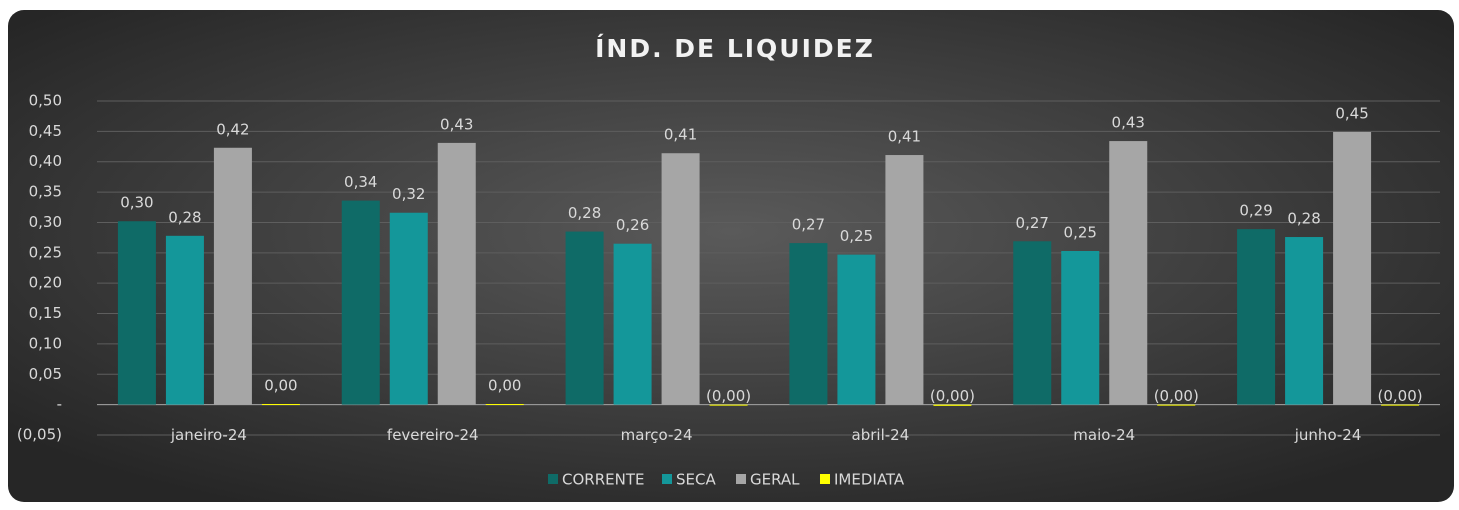 This screenshot has width=1459, height=510. I want to click on x-tick-label: junho-24, so click(1328, 435).